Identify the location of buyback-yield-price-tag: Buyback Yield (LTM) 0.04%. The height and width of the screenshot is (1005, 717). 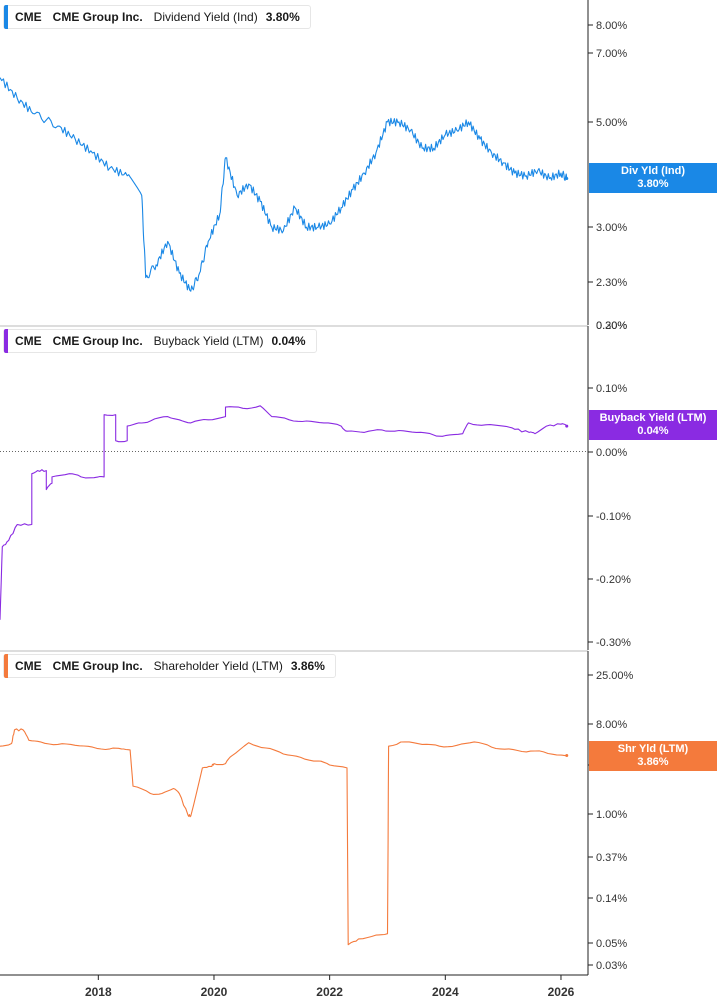
(653, 425).